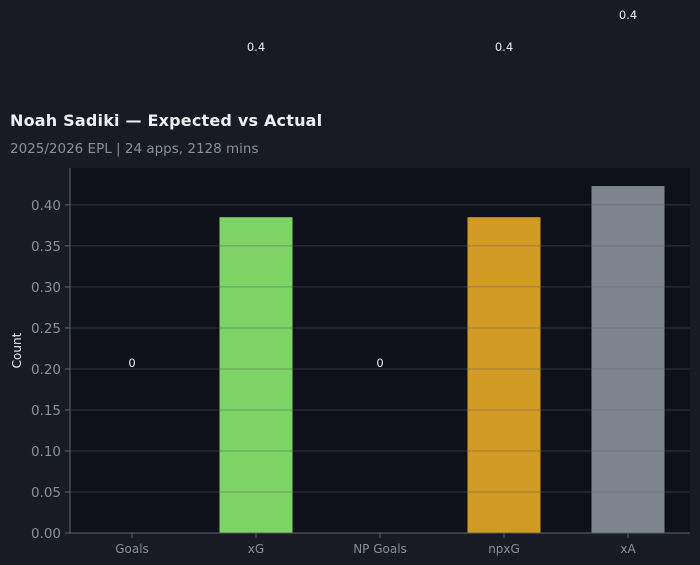 The height and width of the screenshot is (565, 700). I want to click on x-tick-label: xA, so click(628, 549).